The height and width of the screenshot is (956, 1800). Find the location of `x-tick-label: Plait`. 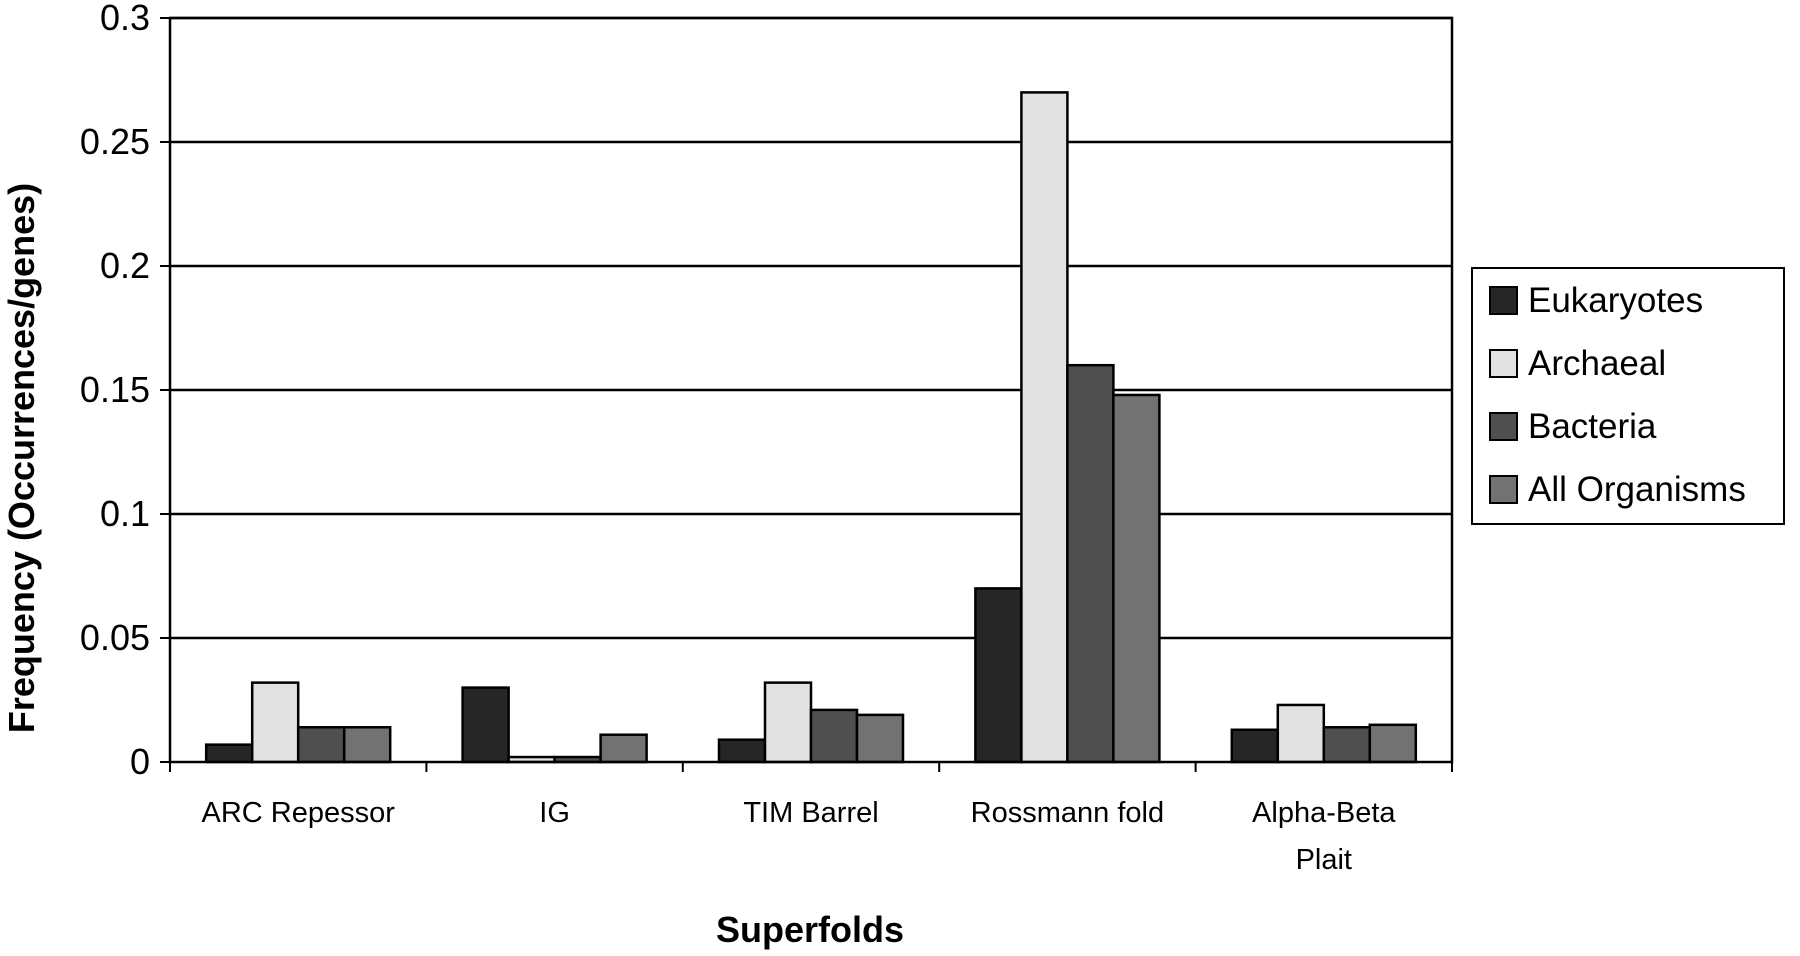

x-tick-label: Plait is located at coordinates (1324, 860).